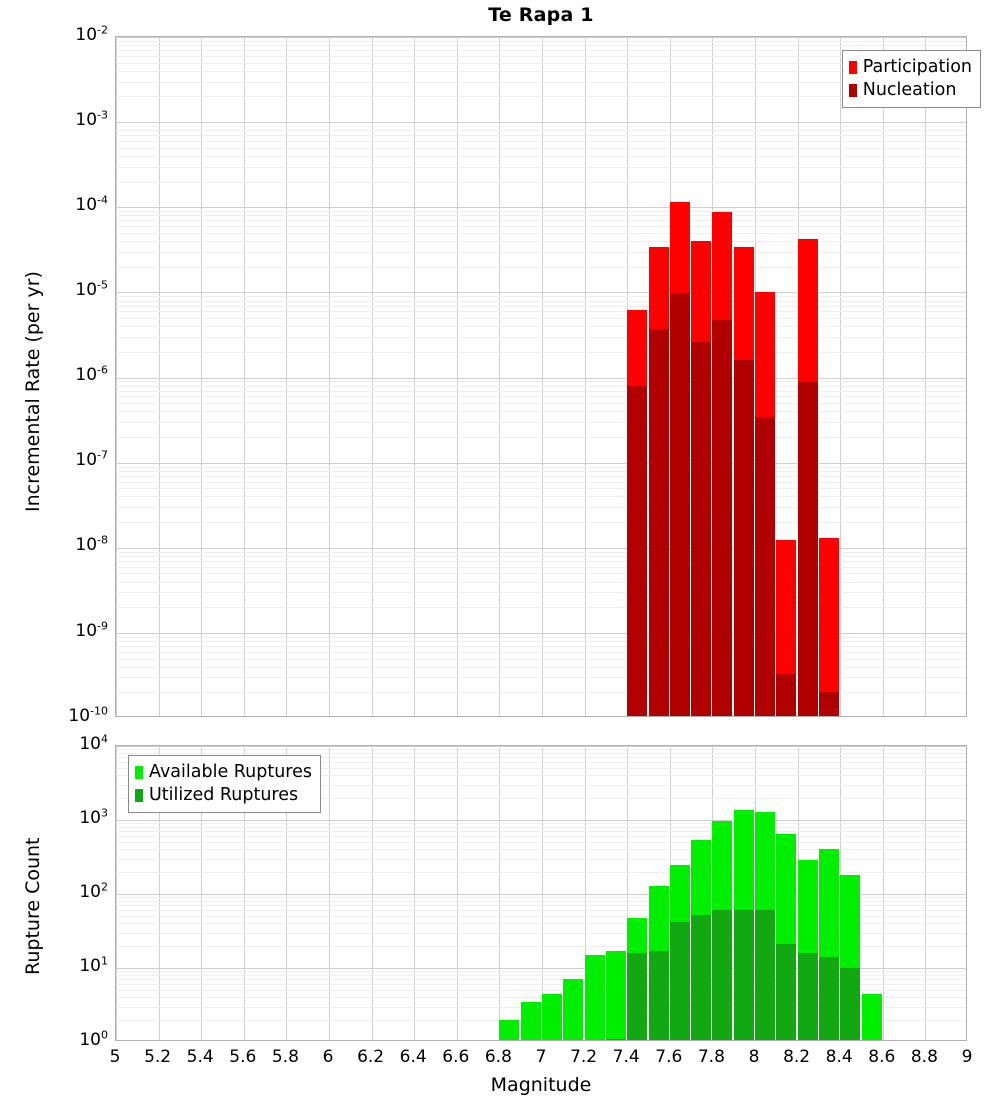  Describe the element at coordinates (54, 204) in the screenshot. I see `y-tick: 10-4` at that location.